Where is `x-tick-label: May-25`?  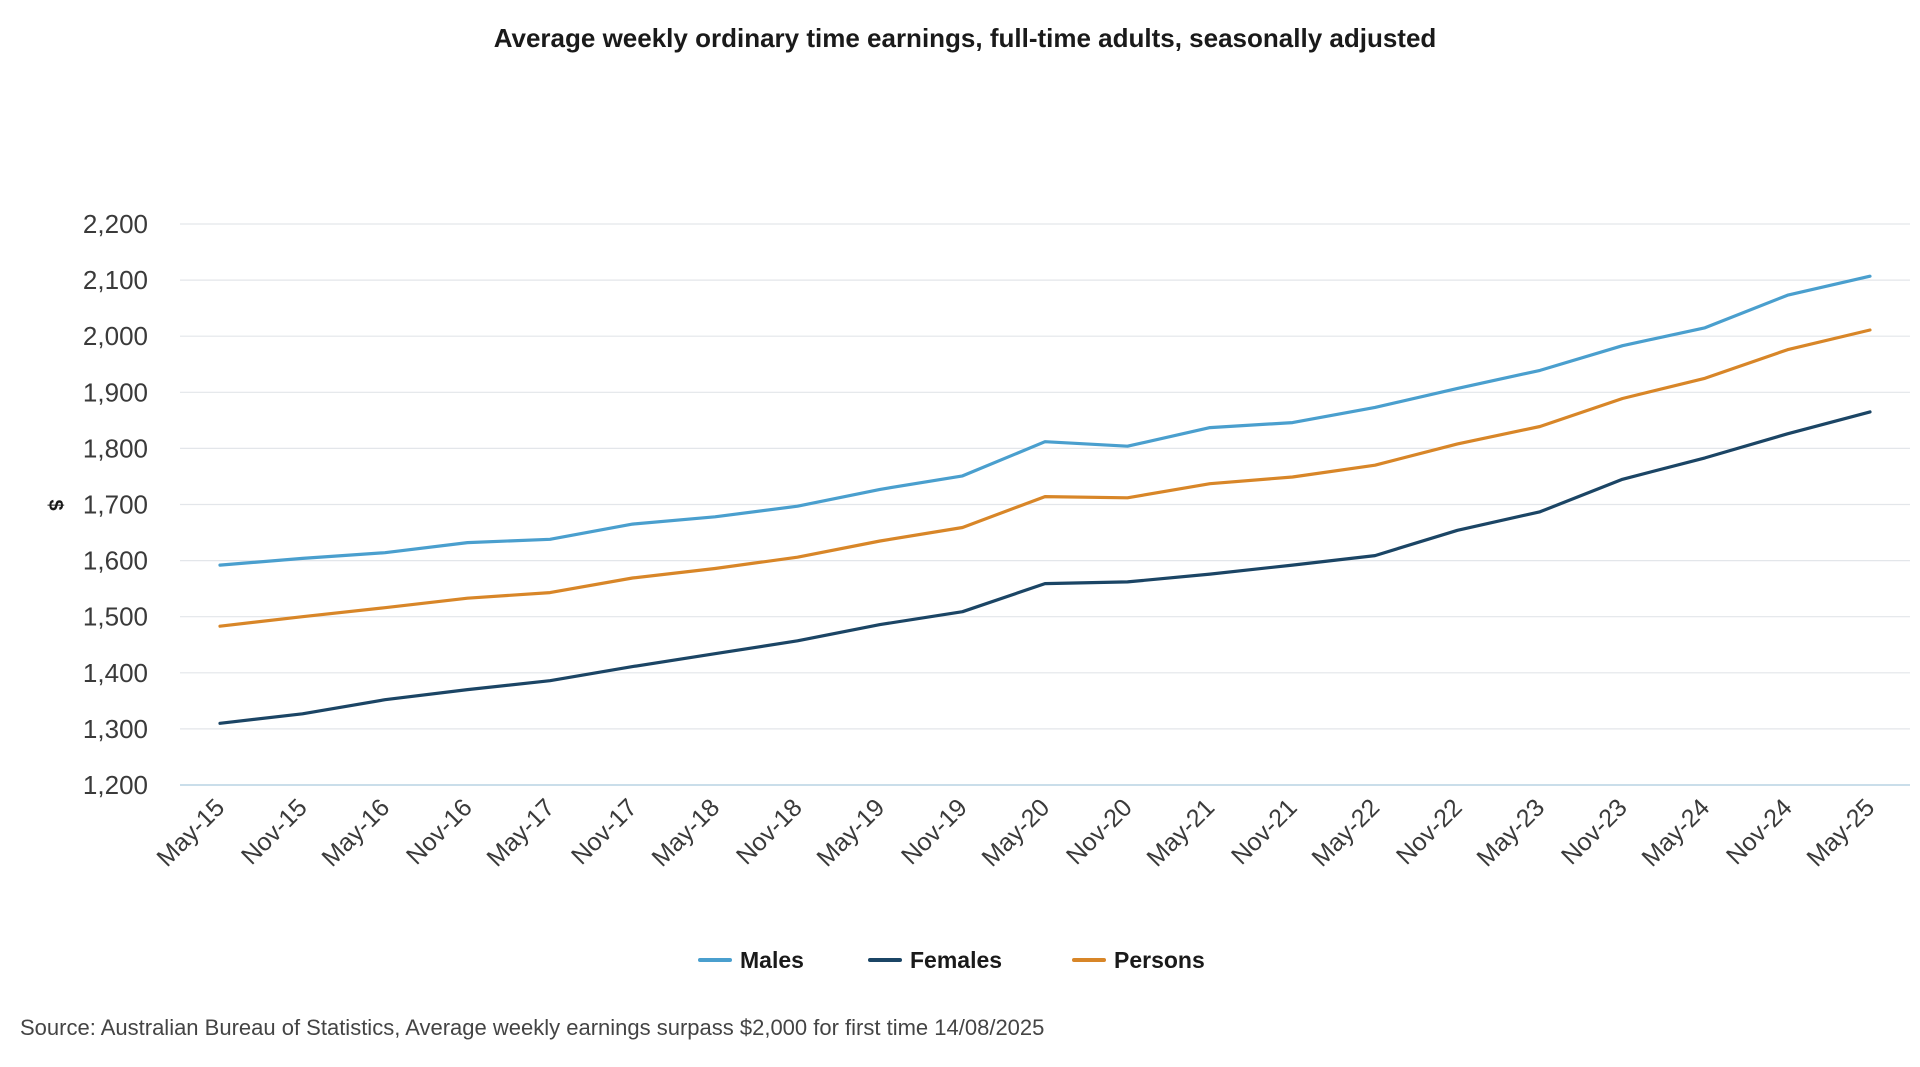 x-tick-label: May-25 is located at coordinates (1840, 832).